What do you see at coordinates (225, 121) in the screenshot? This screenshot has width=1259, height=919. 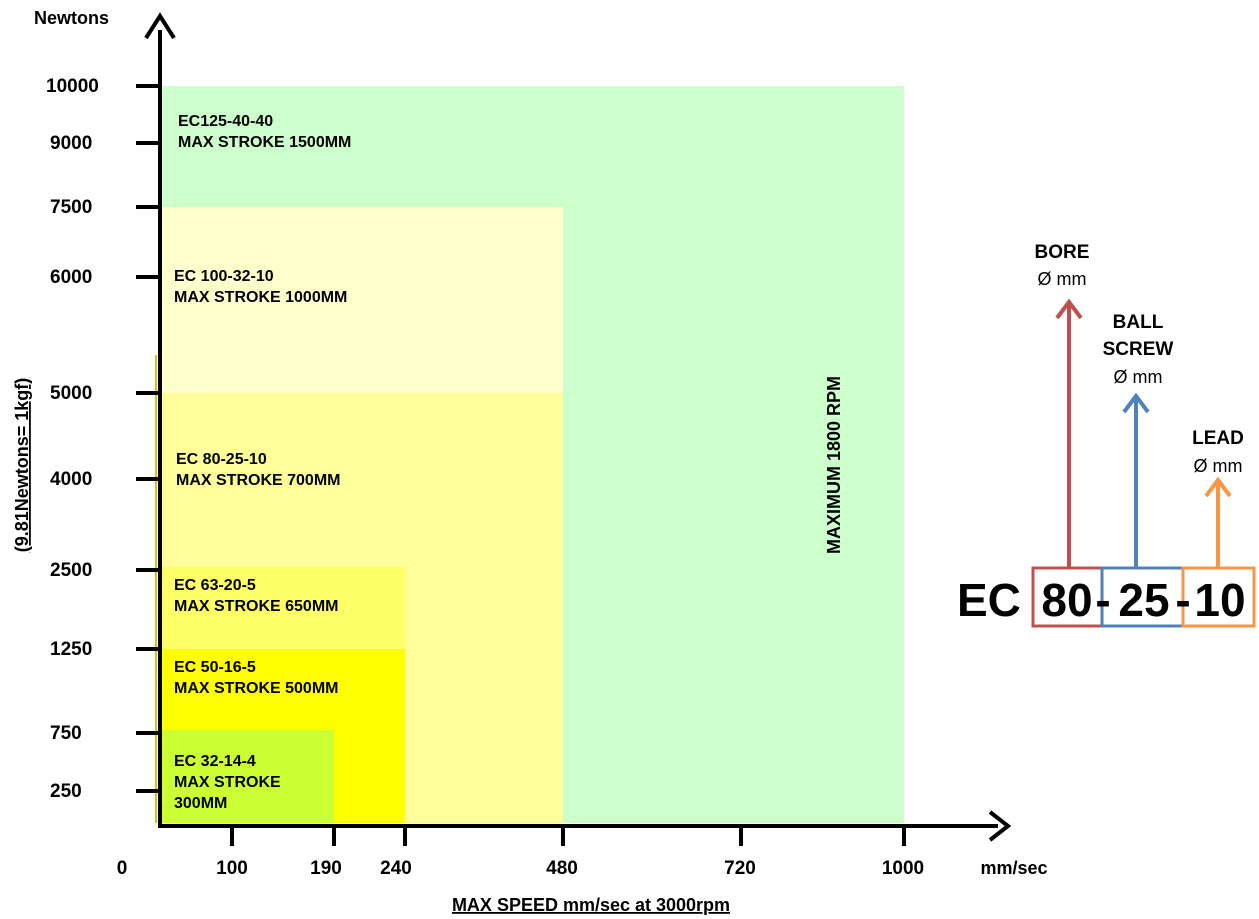 I see `region-label-ec125-model: EC125-40-40` at bounding box center [225, 121].